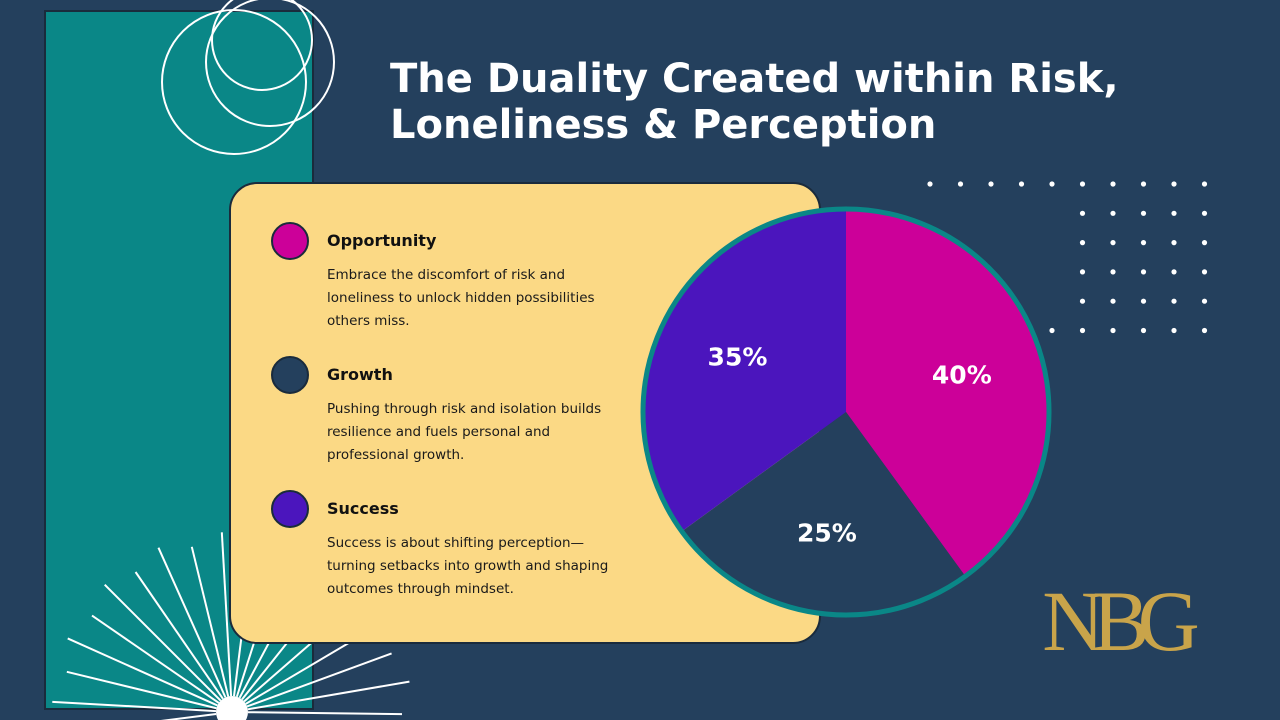 The width and height of the screenshot is (1280, 720). What do you see at coordinates (738, 357) in the screenshot?
I see `pie-label-success: 35%` at bounding box center [738, 357].